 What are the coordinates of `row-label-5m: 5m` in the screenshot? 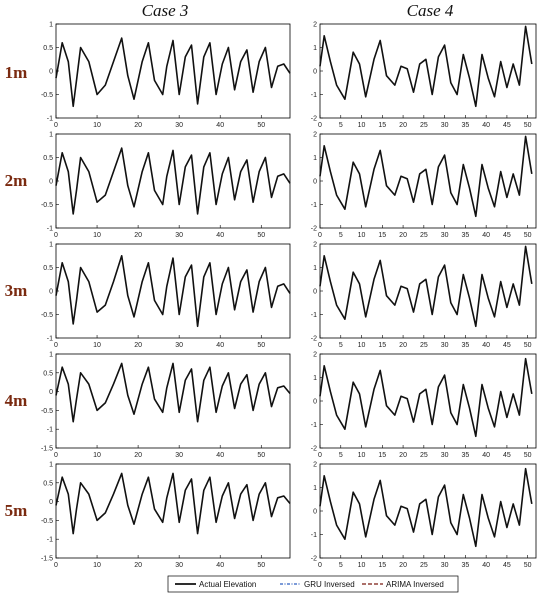 It's located at (16, 510).